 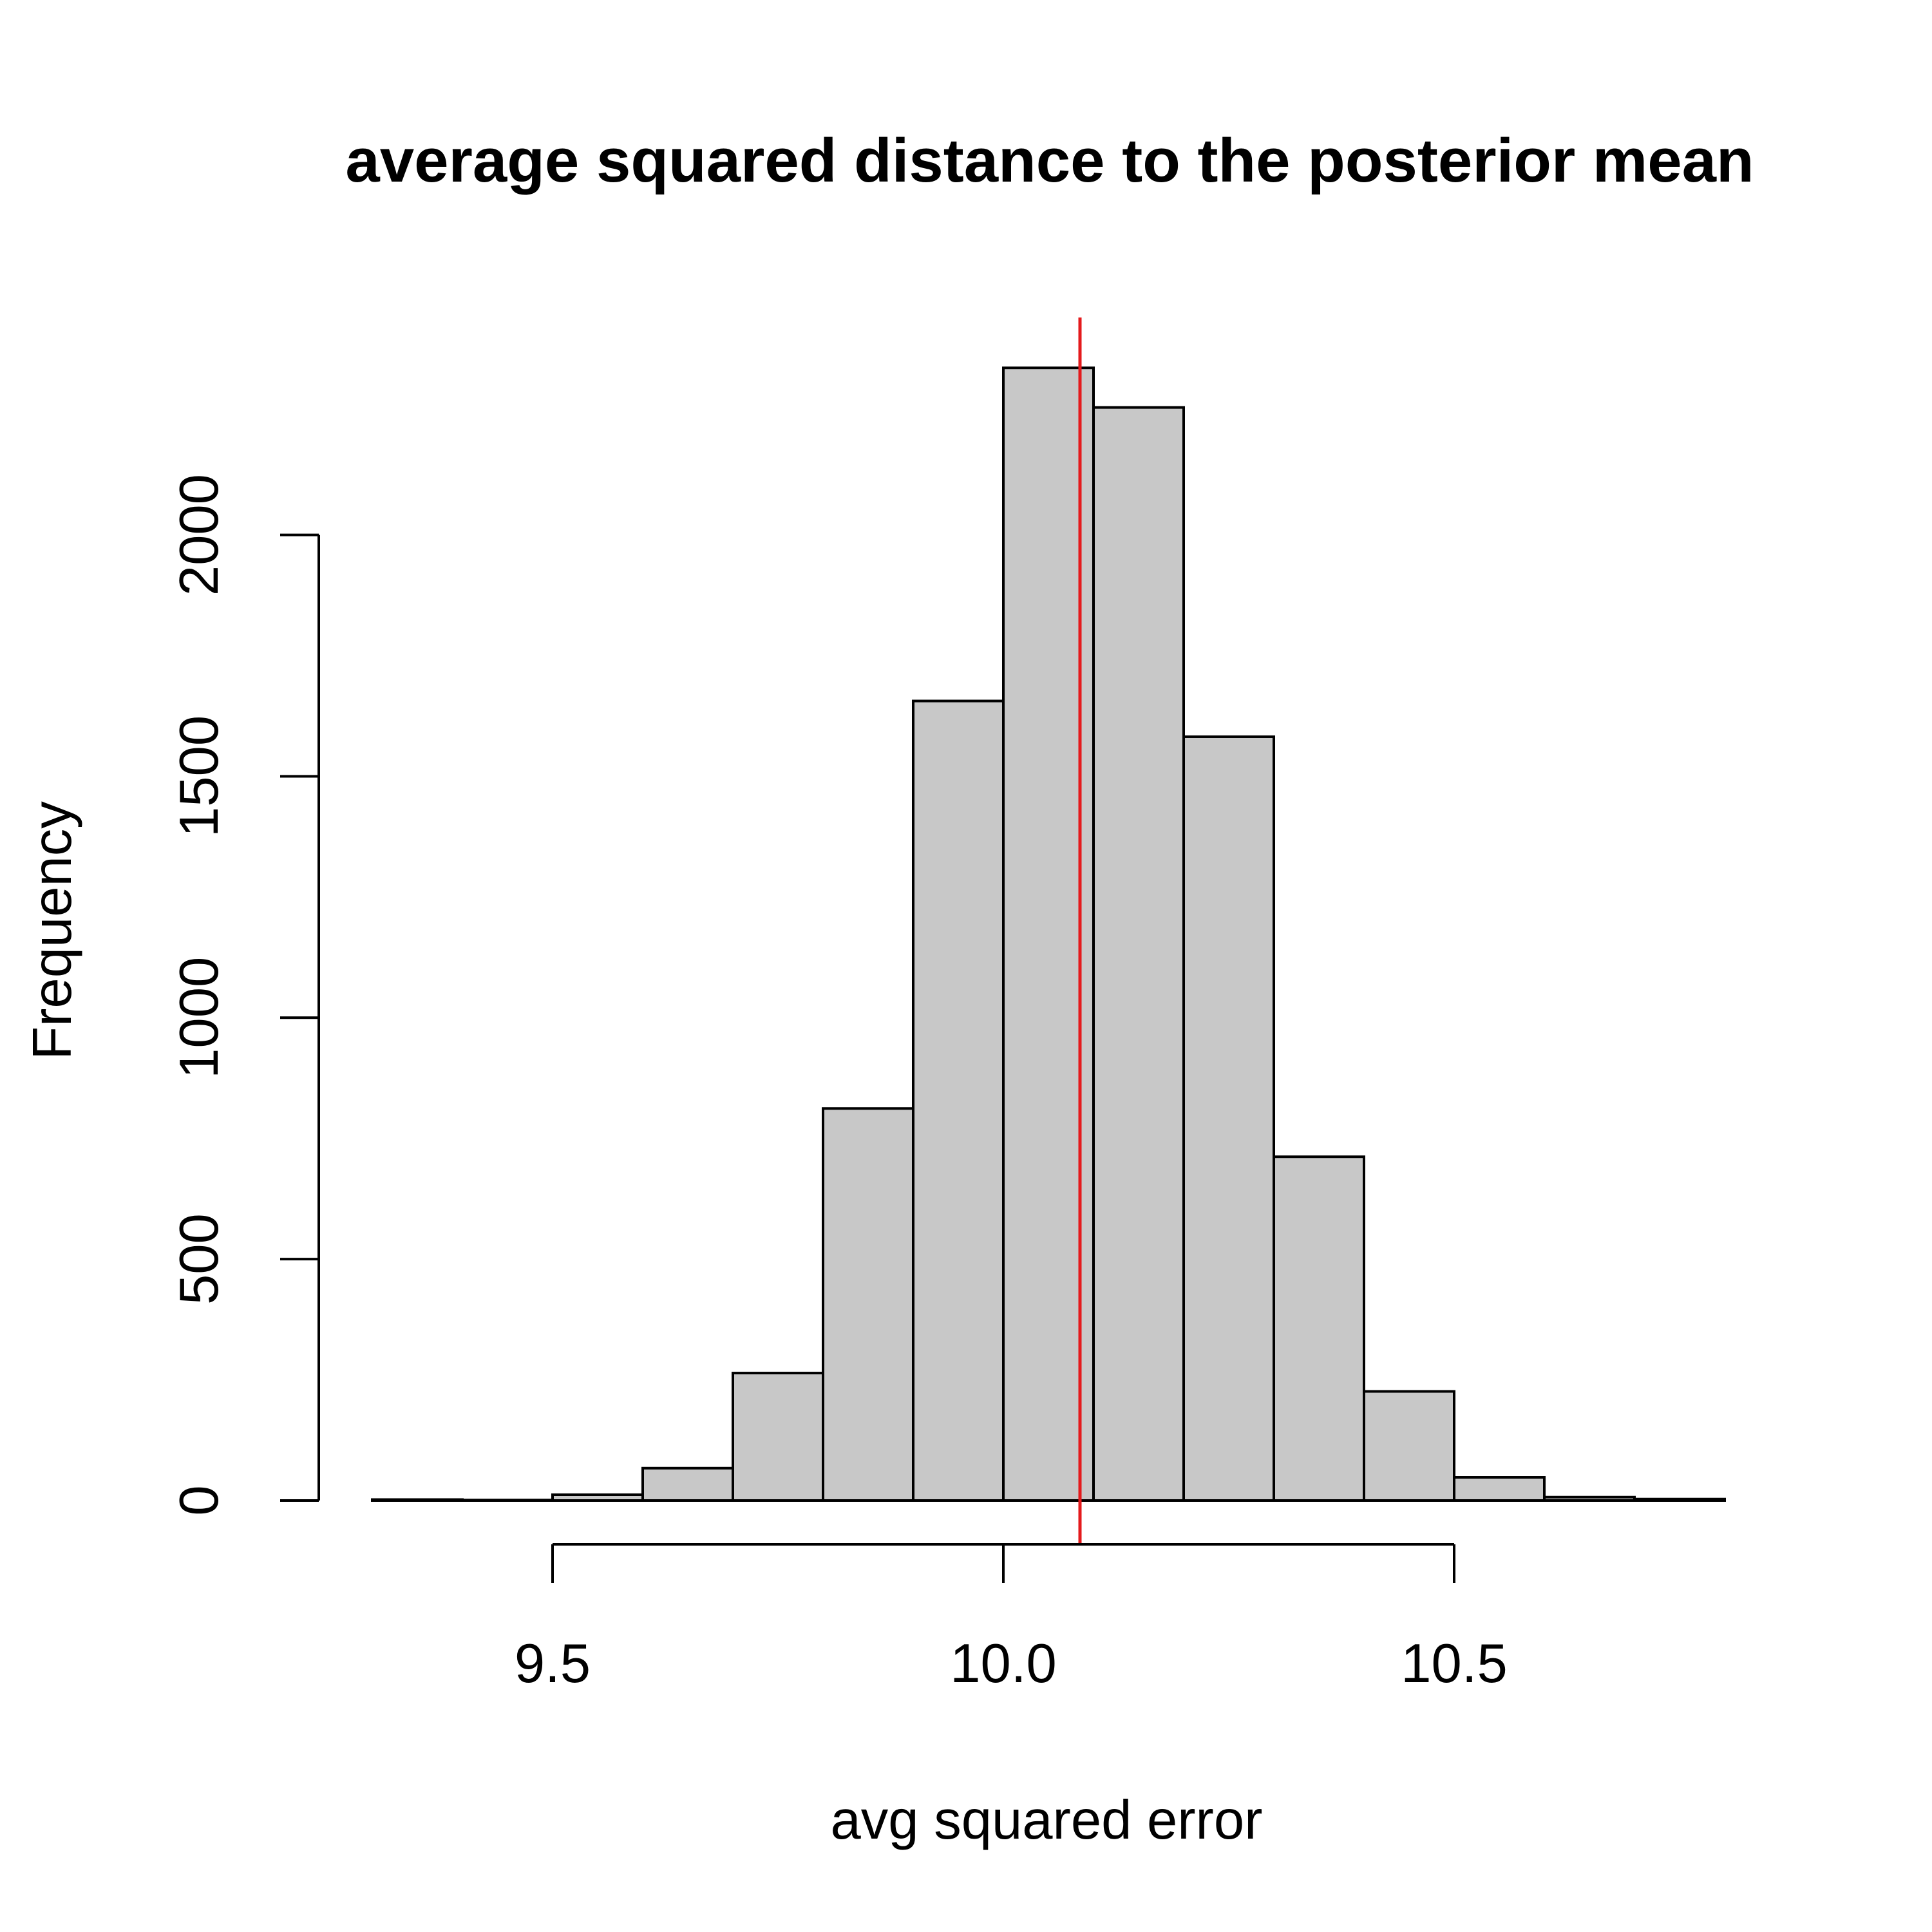 I want to click on x-tick-label: 10.0, so click(x=1003, y=1663).